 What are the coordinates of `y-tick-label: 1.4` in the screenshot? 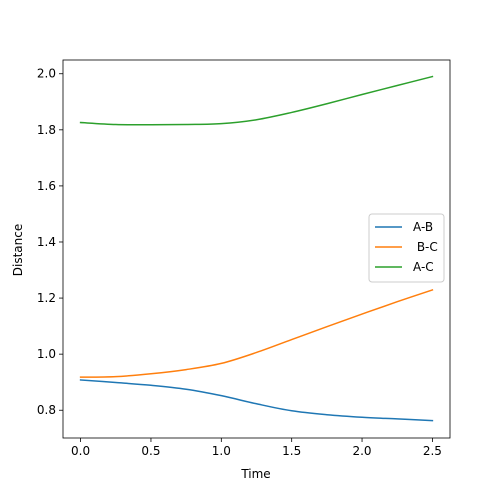 It's located at (46, 242).